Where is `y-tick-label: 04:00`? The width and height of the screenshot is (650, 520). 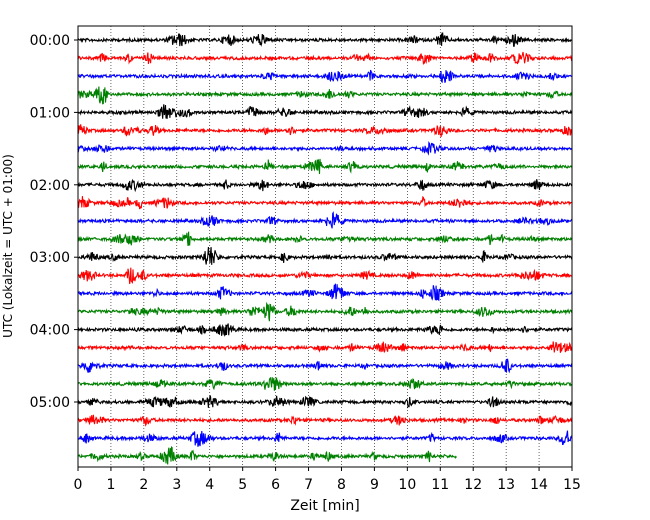
y-tick-label: 04:00 is located at coordinates (50, 331).